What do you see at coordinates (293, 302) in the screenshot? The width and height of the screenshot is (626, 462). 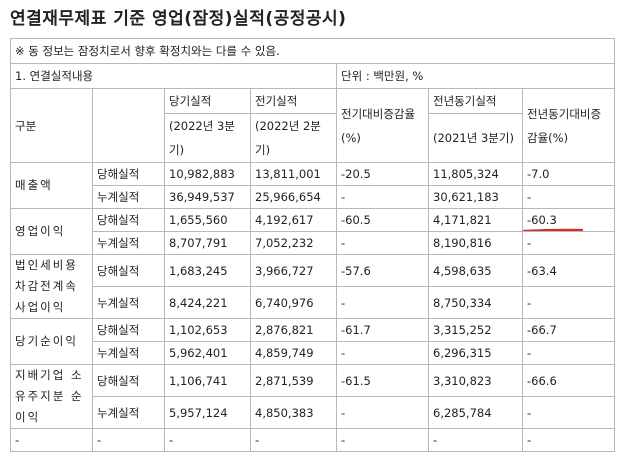 I see `cell-previous: 6,740,976` at bounding box center [293, 302].